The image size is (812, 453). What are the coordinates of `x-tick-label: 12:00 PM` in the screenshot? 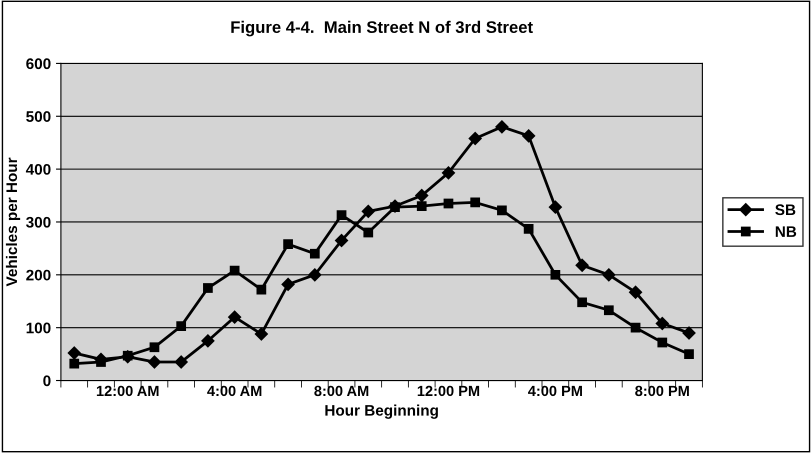 It's located at (449, 391).